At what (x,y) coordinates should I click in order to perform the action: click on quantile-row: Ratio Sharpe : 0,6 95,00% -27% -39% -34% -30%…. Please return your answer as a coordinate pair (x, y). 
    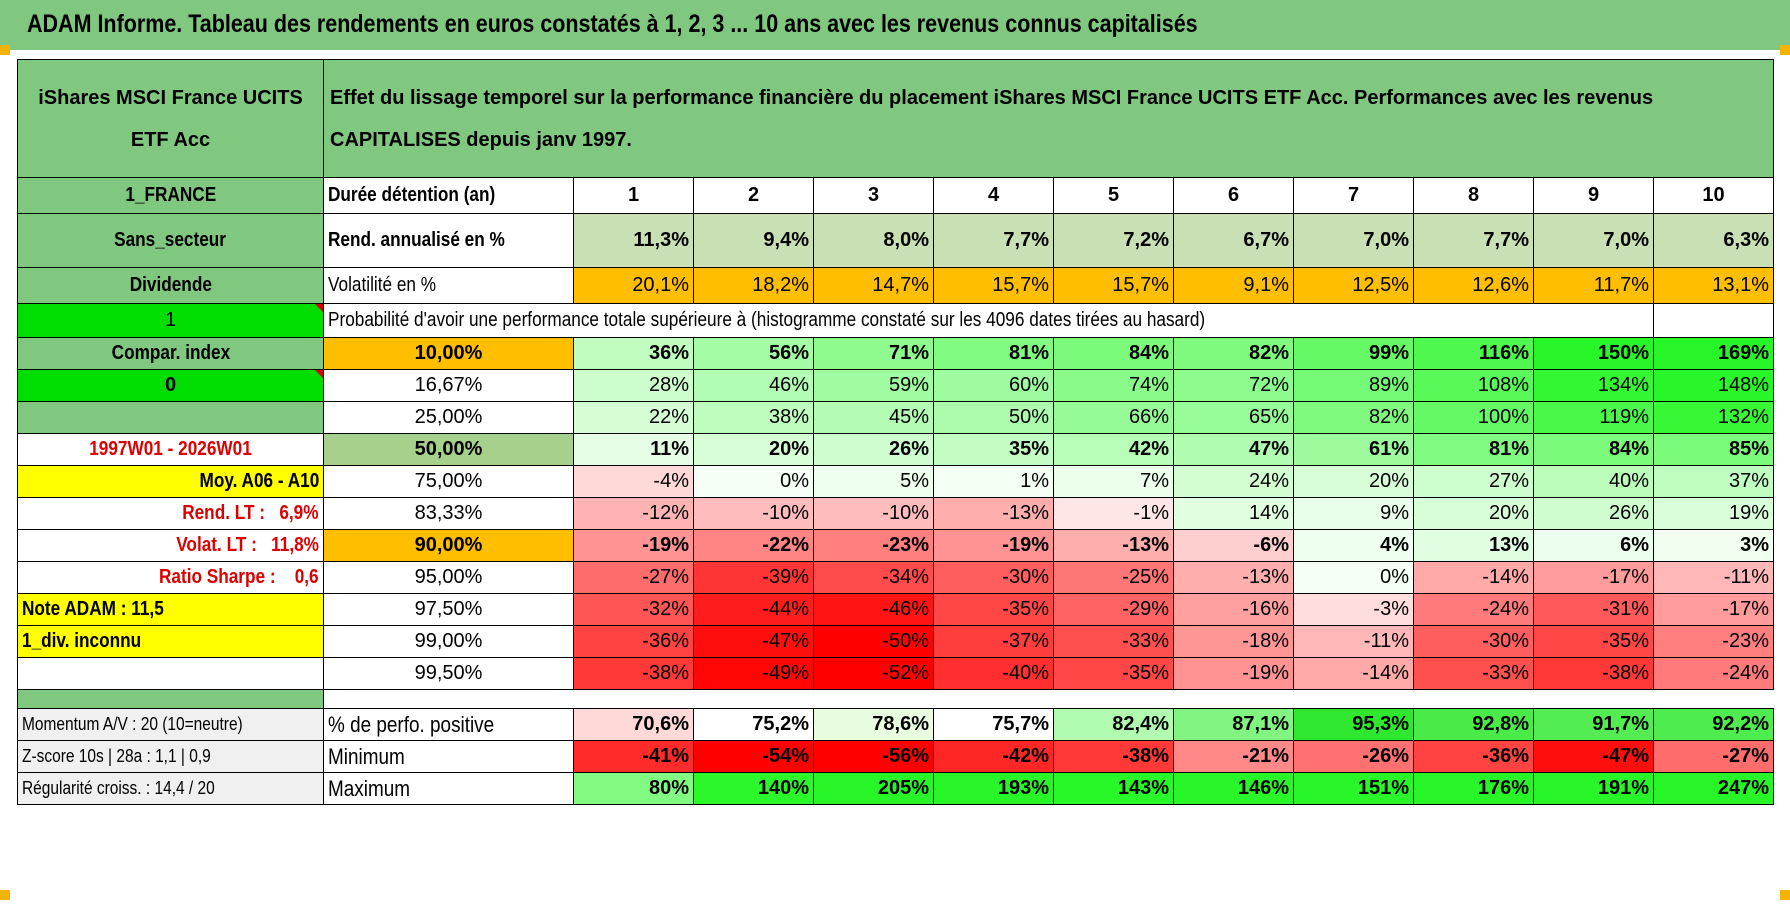
    Looking at the image, I should click on (895, 577).